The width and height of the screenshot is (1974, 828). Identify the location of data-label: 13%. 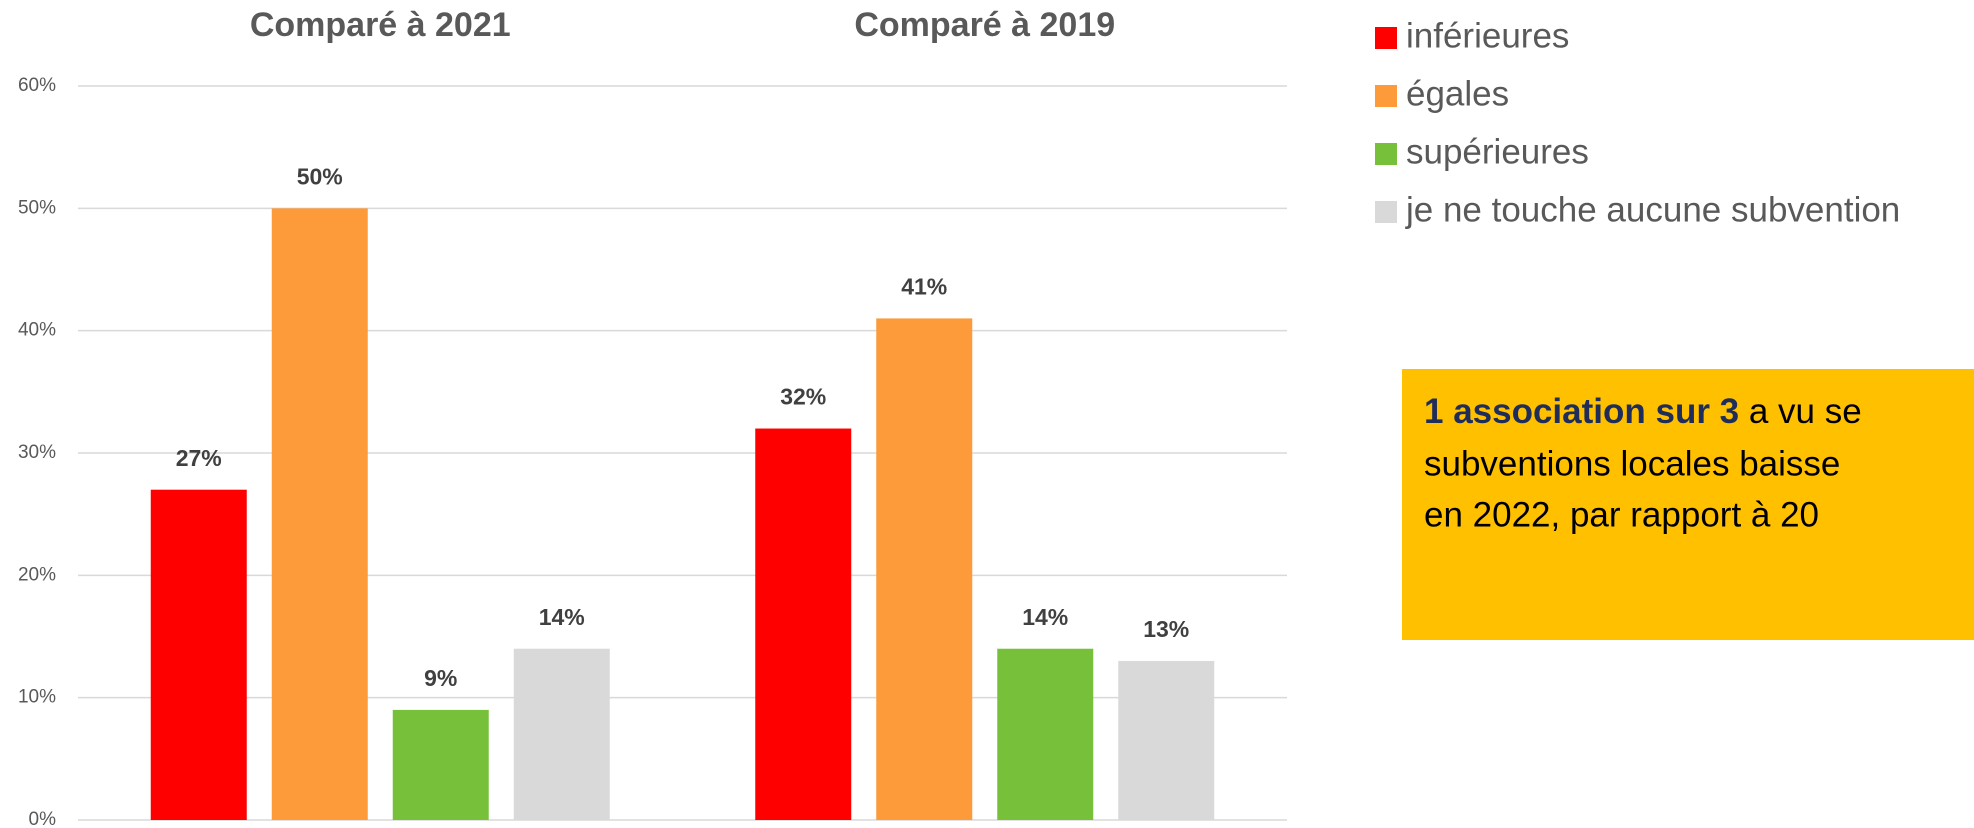
(1166, 629).